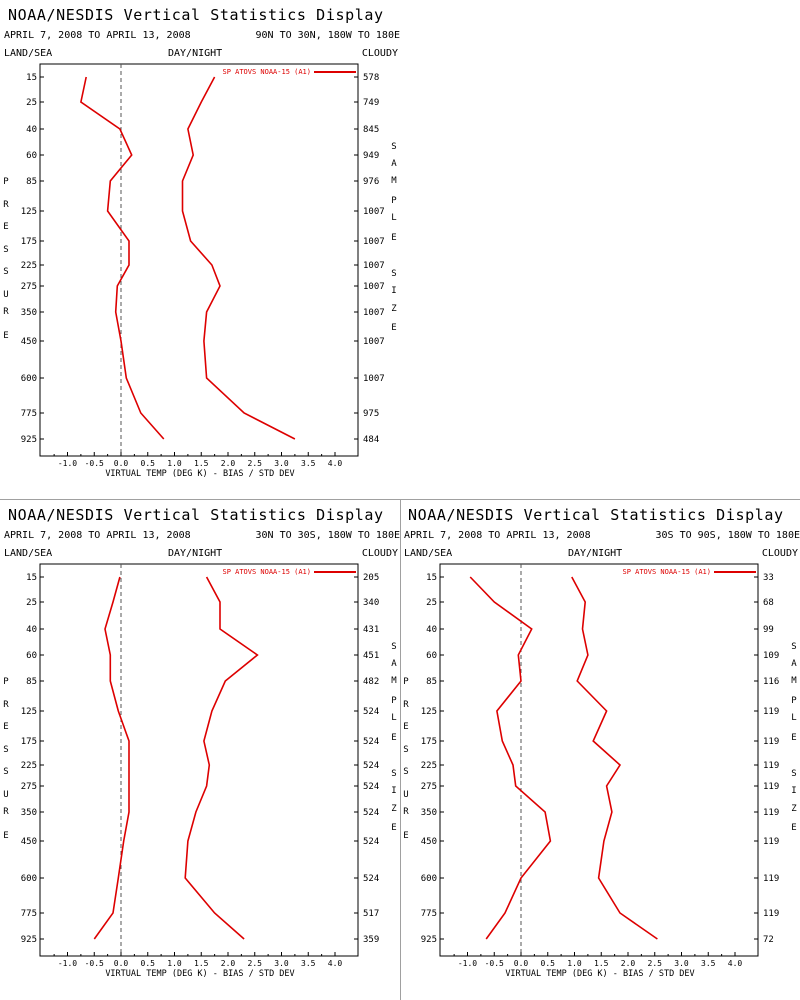 This screenshot has height=1000, width=800. I want to click on sample-size-label: 68, so click(768, 603).